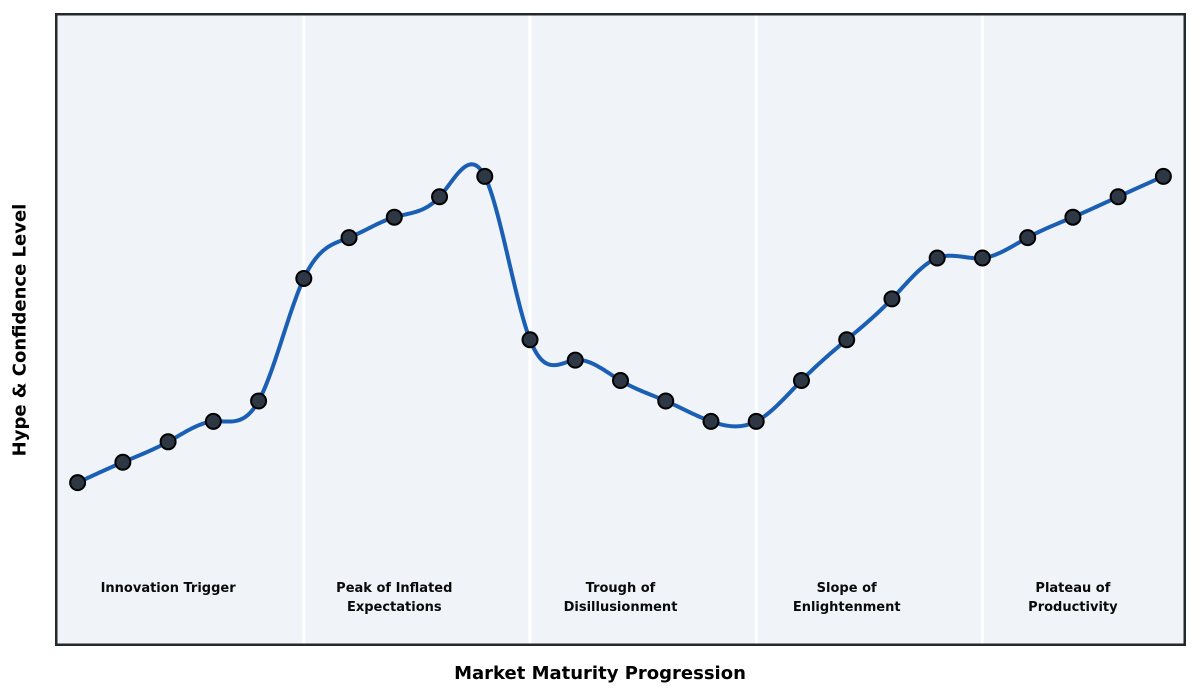 Image resolution: width=1200 pixels, height=700 pixels. Describe the element at coordinates (1073, 588) in the screenshot. I see `phase-label-line: Plateau of` at that location.